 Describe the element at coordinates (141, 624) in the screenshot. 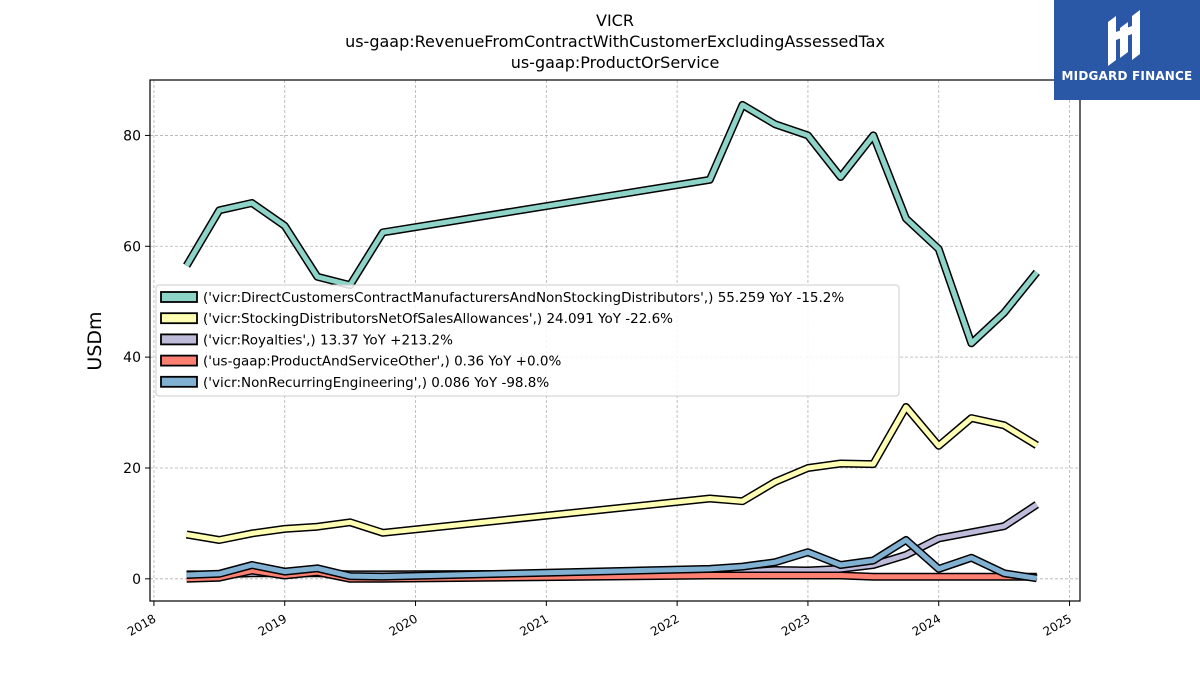

I see `x-tick-label: 2018` at that location.